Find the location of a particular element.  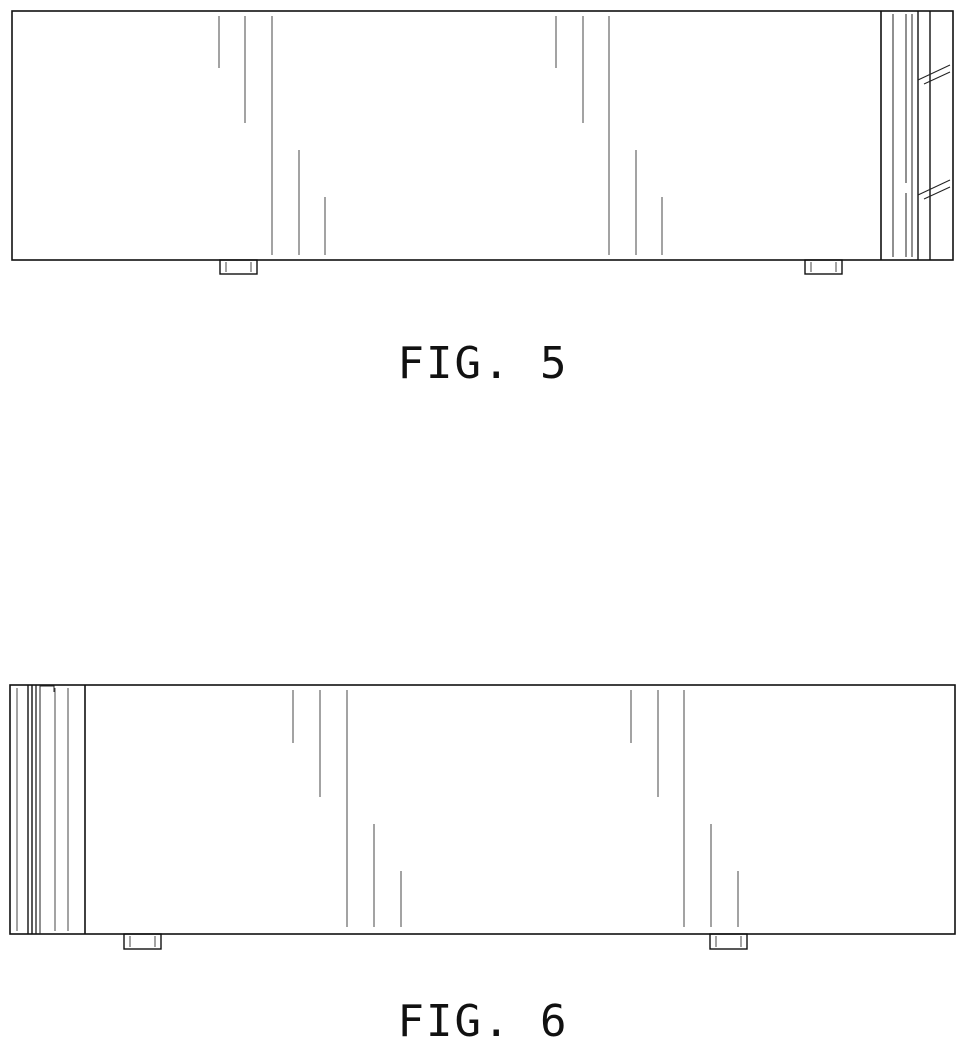

figure-6-caption: FIG. 6 is located at coordinates (483, 1022).